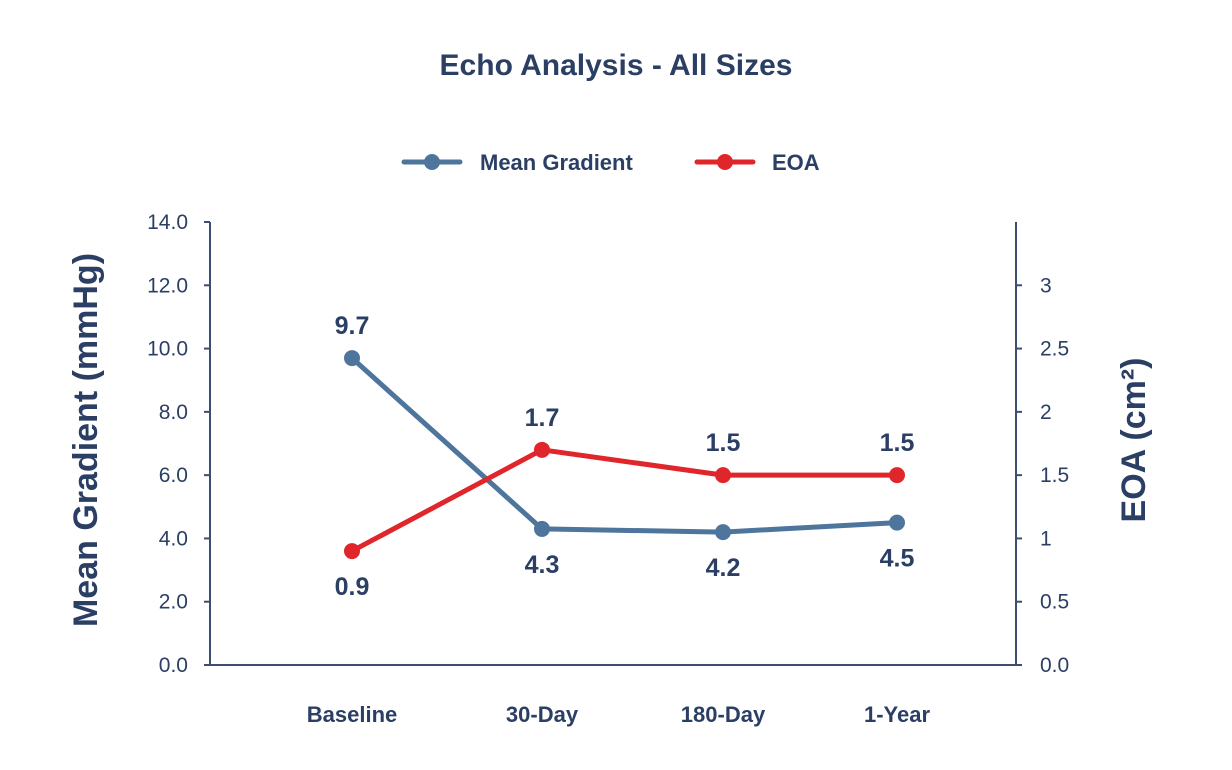 The height and width of the screenshot is (770, 1232). I want to click on right-tick-label: 1, so click(1046, 538).